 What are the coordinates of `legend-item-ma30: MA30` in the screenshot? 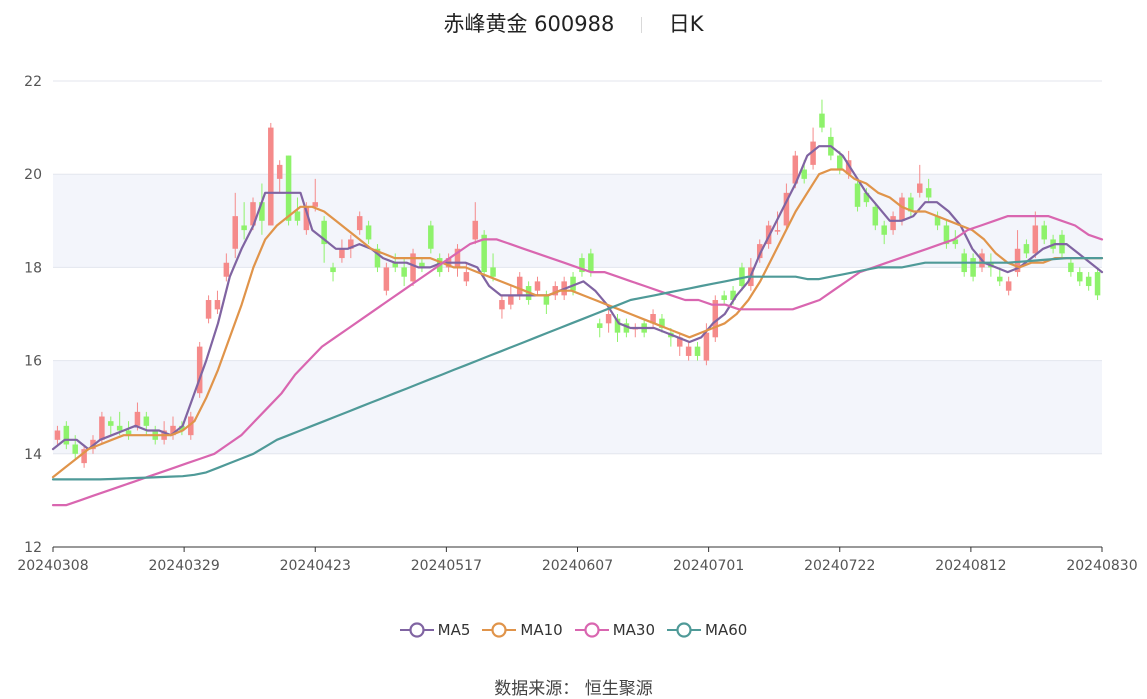 It's located at (615, 630).